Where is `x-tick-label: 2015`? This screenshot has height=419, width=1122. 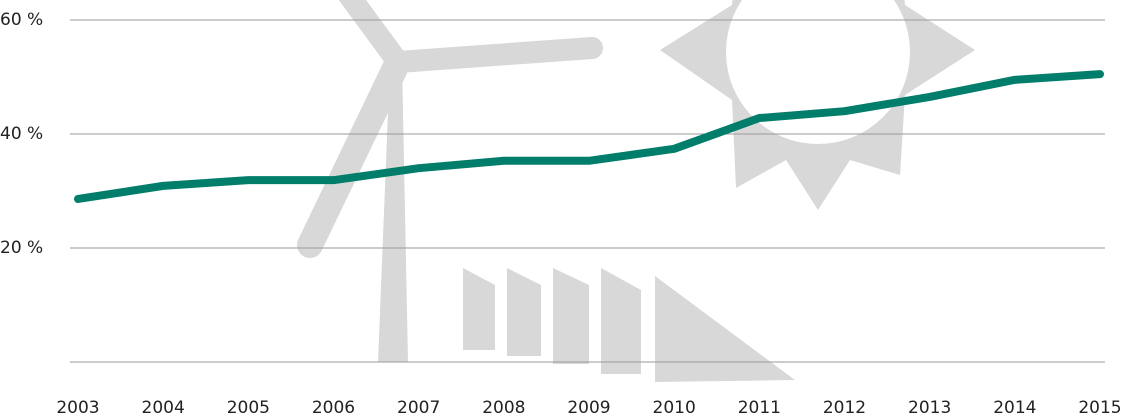
x-tick-label: 2015 is located at coordinates (1099, 408).